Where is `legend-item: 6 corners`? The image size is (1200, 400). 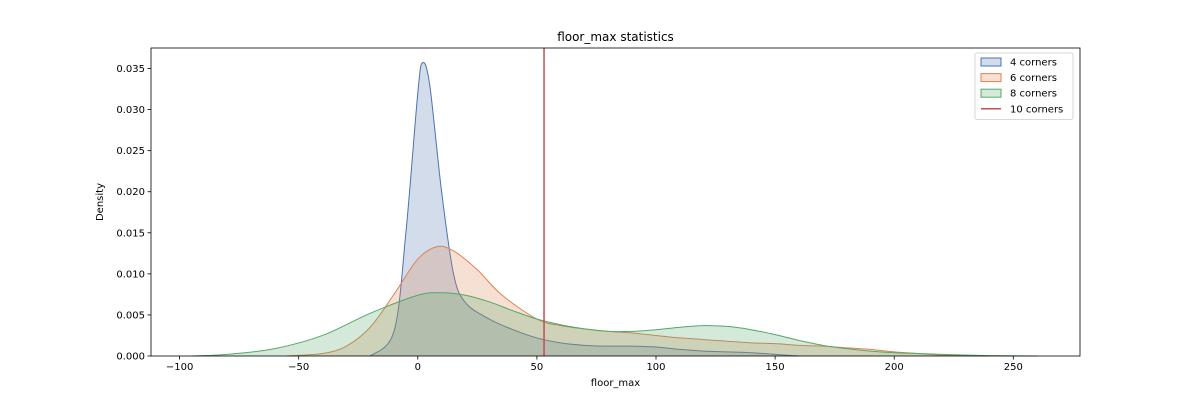 legend-item: 6 corners is located at coordinates (1018, 78).